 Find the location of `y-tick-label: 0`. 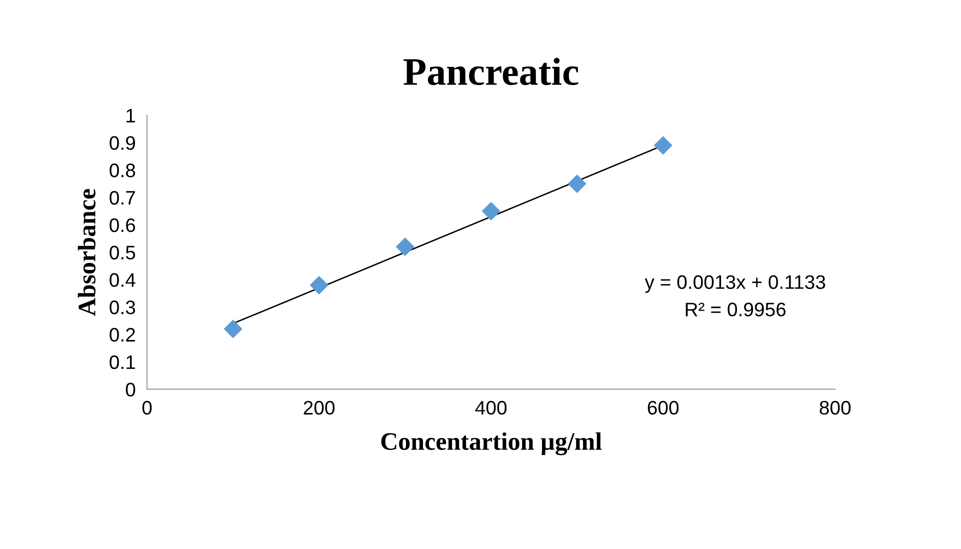

y-tick-label: 0 is located at coordinates (131, 389).